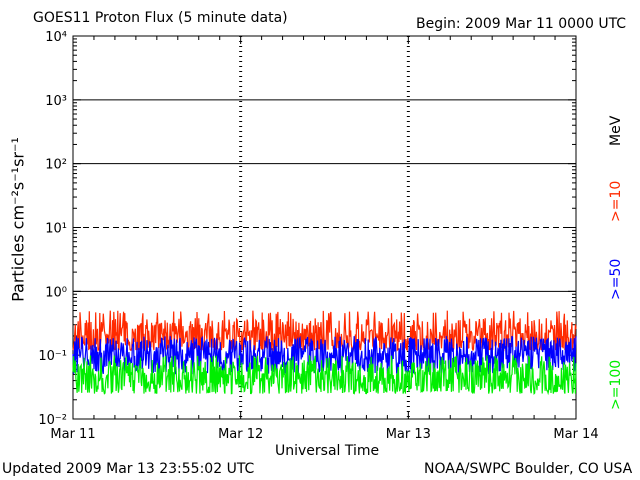  Describe the element at coordinates (528, 469) in the screenshot. I see `source-credit: NOAA/SWPC Boulder, CO USA` at that location.